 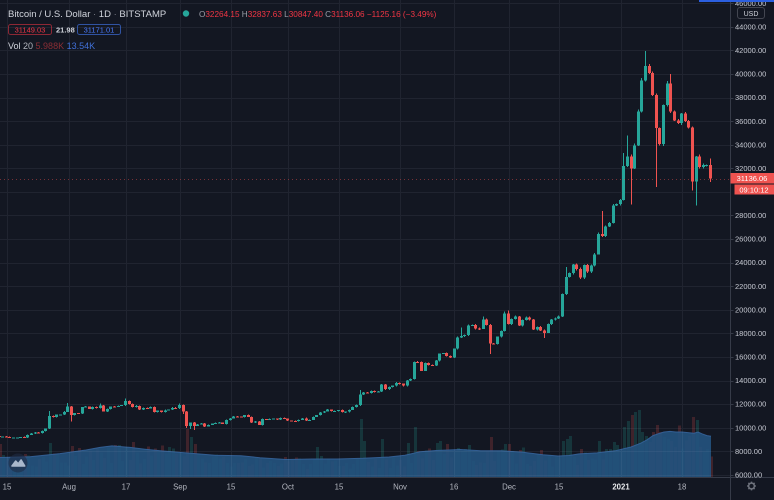 What do you see at coordinates (682, 487) in the screenshot?
I see `svg-text: 18` at bounding box center [682, 487].